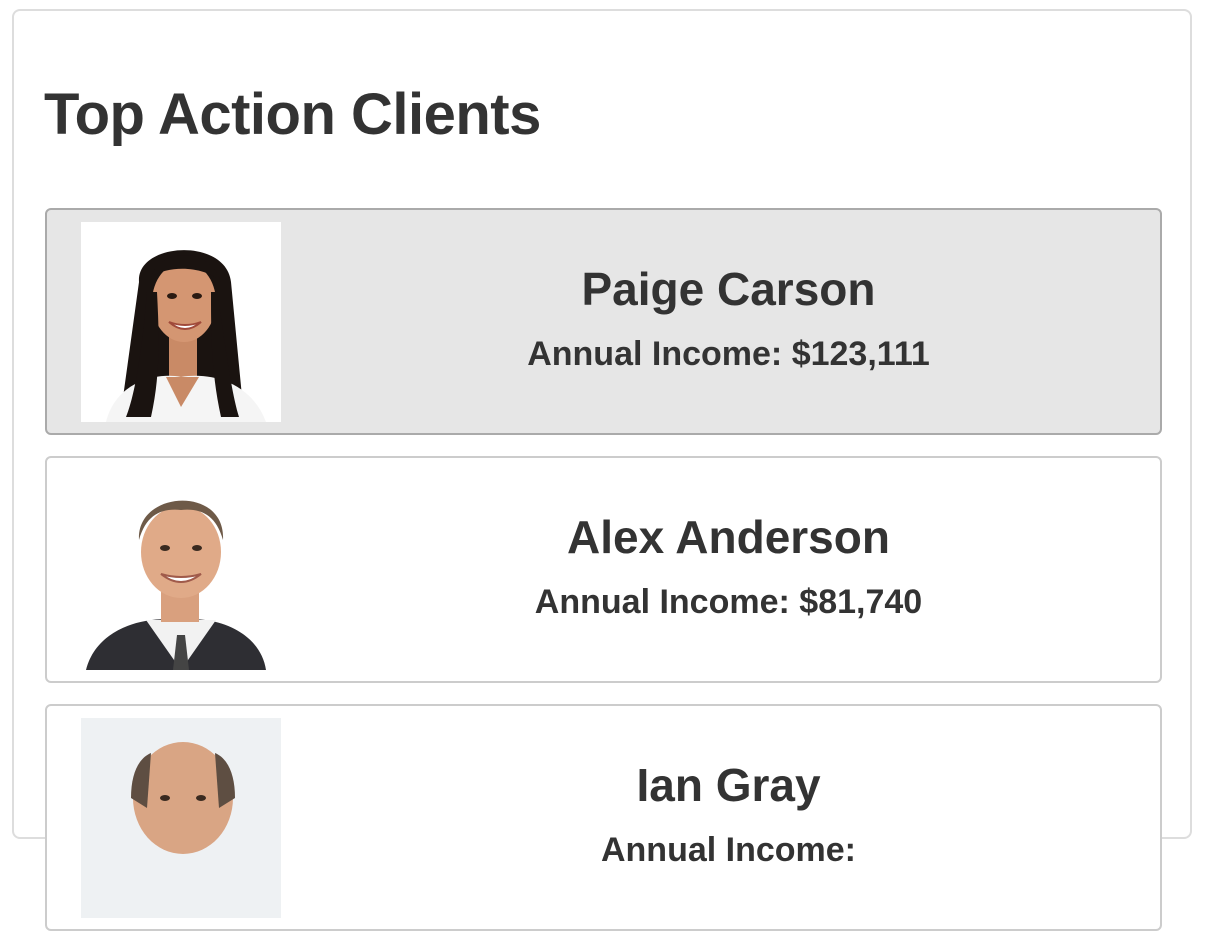 Image resolution: width=1210 pixels, height=931 pixels. What do you see at coordinates (292, 114) in the screenshot?
I see `panel-title: Top Action Clients` at bounding box center [292, 114].